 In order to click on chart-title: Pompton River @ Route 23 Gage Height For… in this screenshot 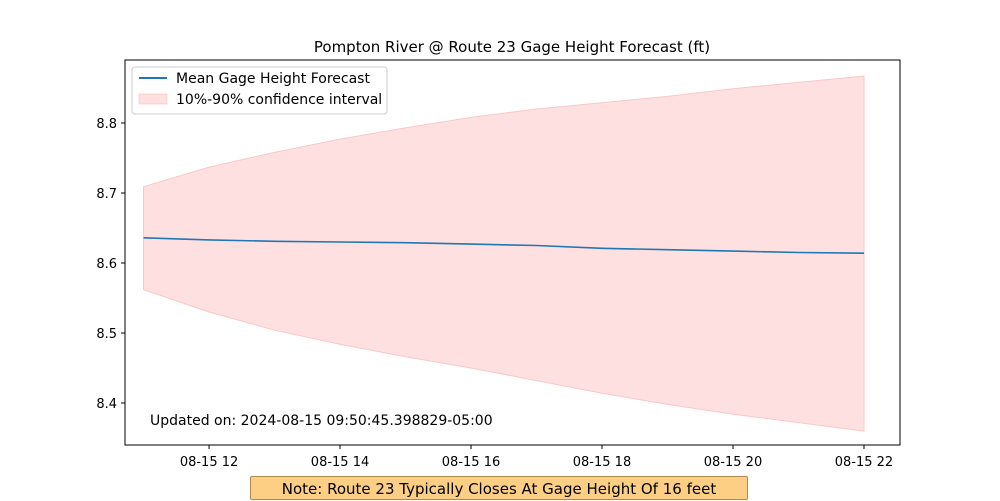, I will do `click(512, 47)`.